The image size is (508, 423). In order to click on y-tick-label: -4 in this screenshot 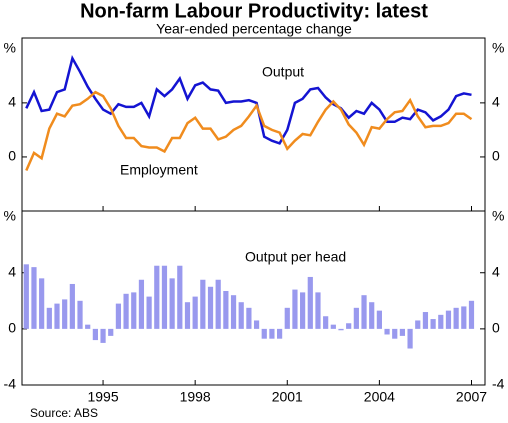, I will do `click(10, 384)`.